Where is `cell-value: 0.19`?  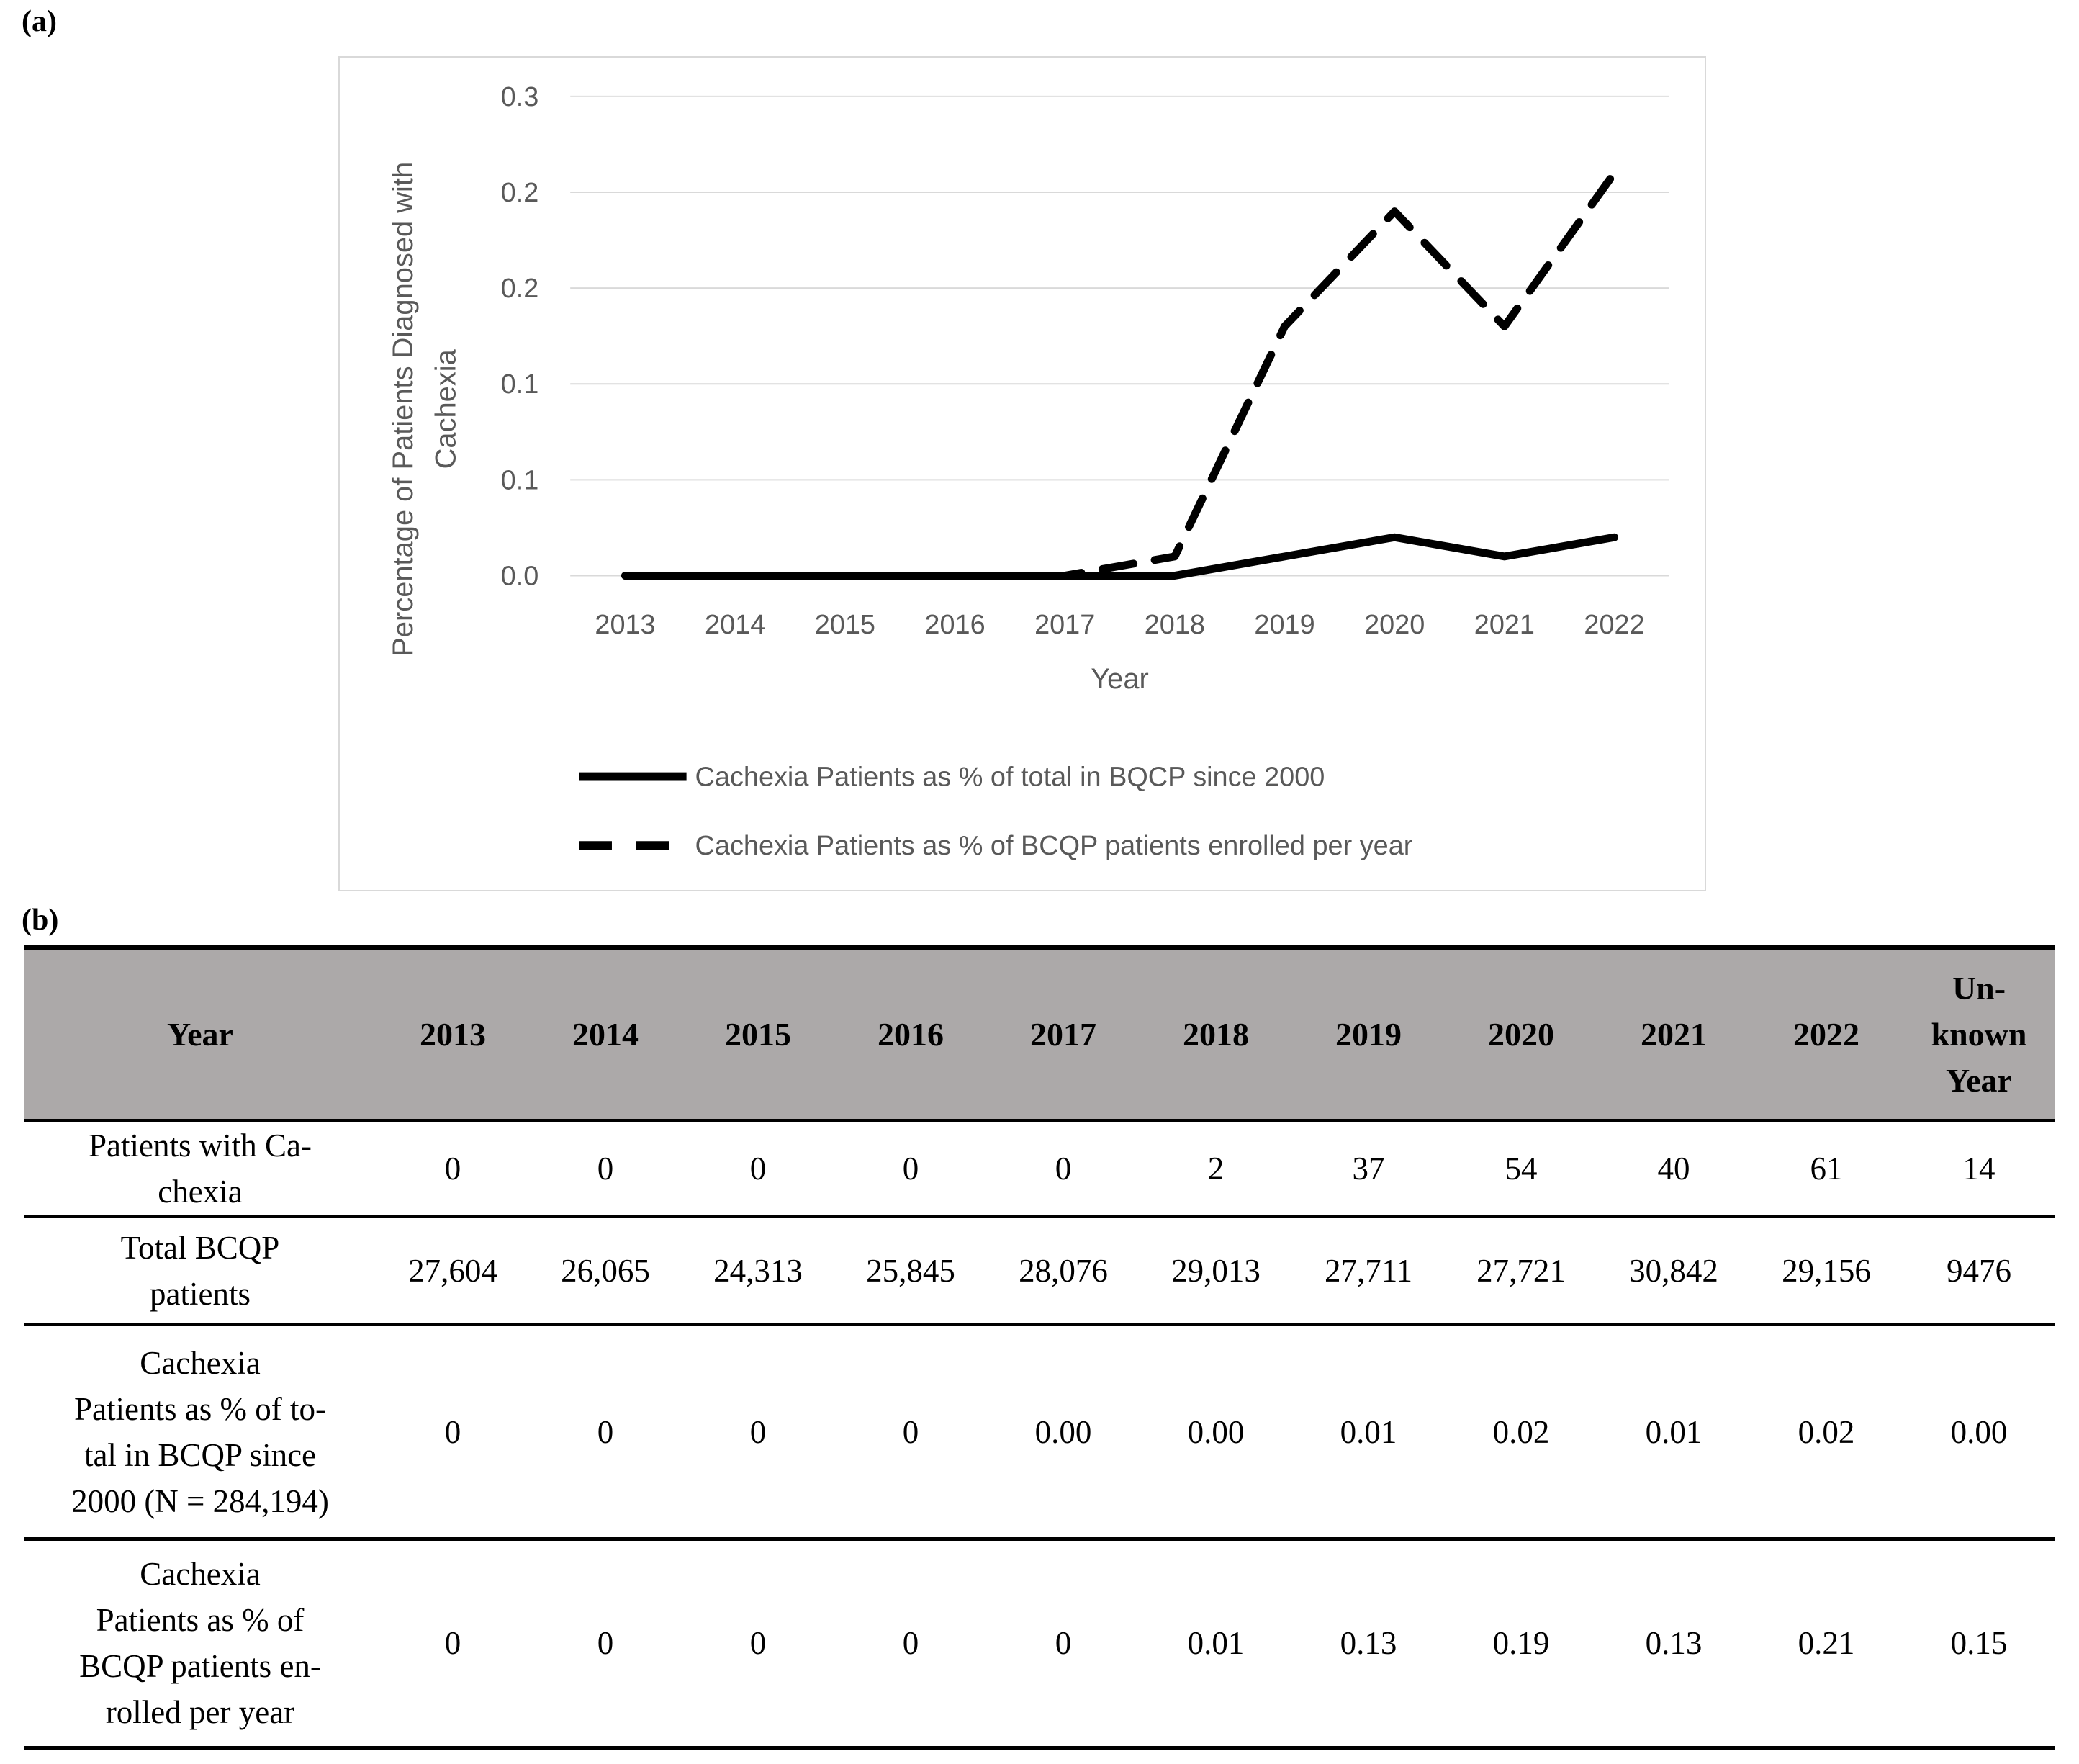
cell-value: 0.19 is located at coordinates (1521, 1644).